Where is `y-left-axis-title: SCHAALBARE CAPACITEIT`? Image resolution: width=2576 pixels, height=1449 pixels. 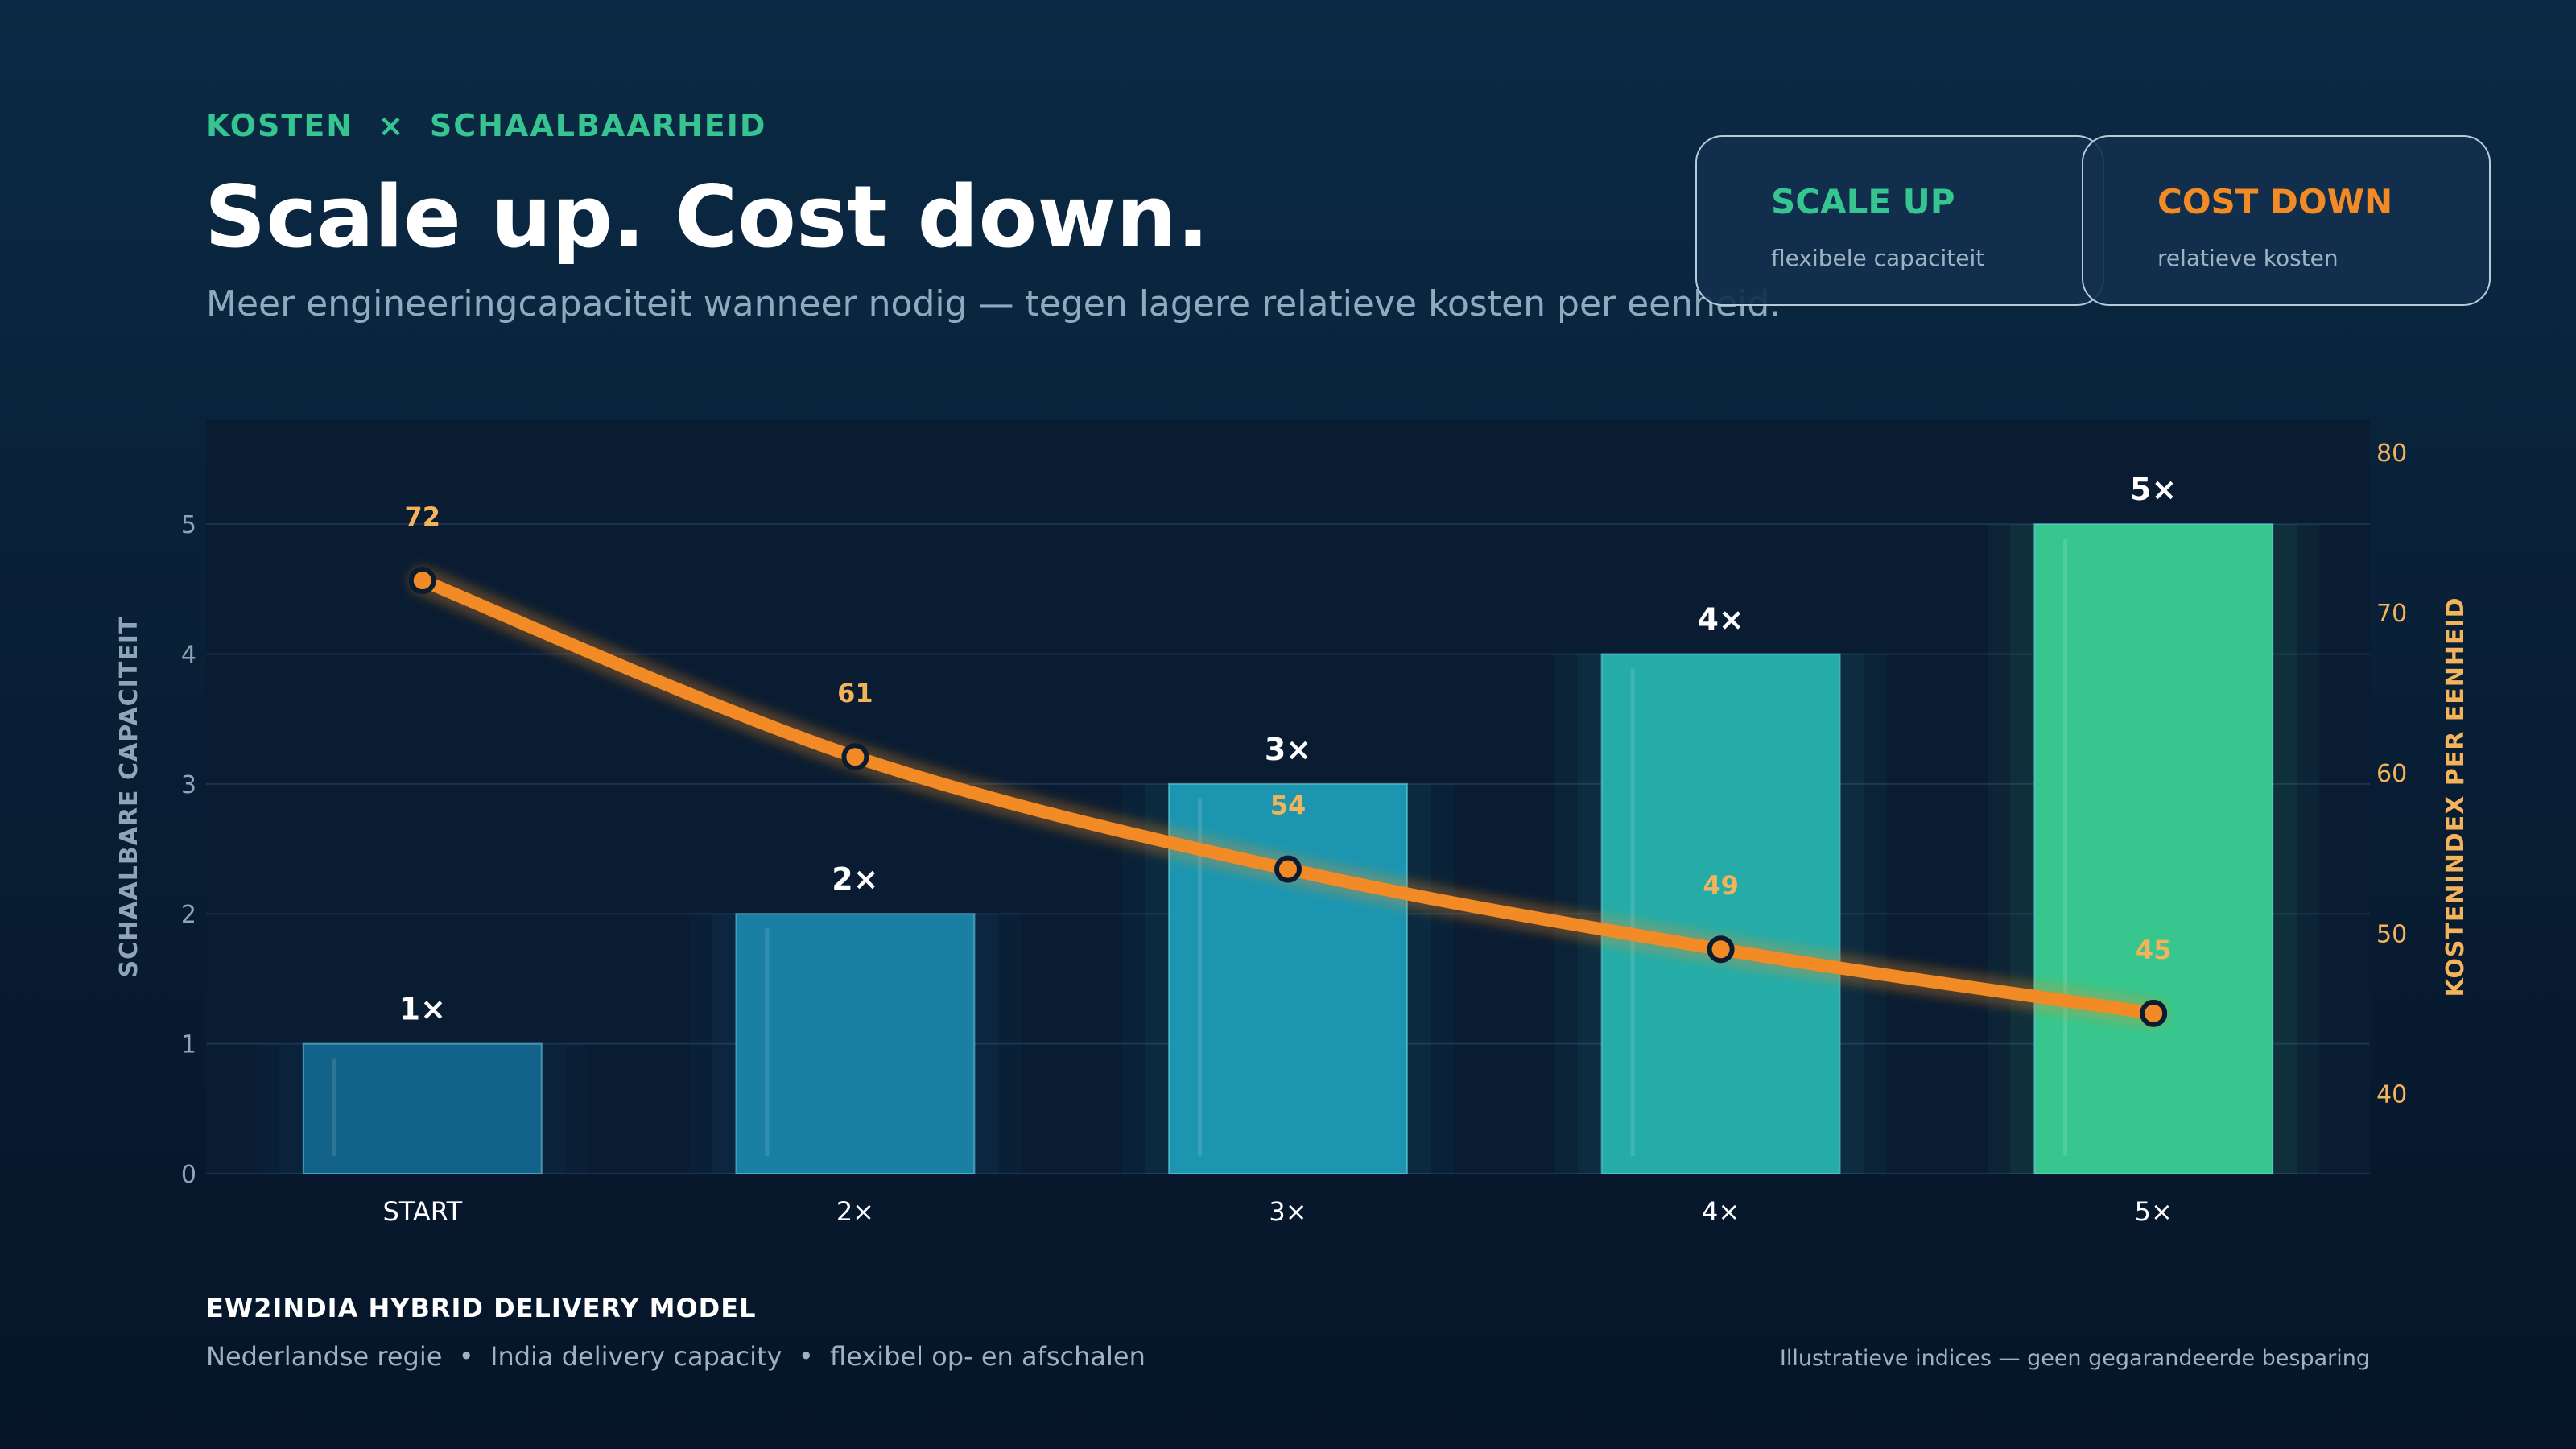
y-left-axis-title: SCHAALBARE CAPACITEIT is located at coordinates (129, 797).